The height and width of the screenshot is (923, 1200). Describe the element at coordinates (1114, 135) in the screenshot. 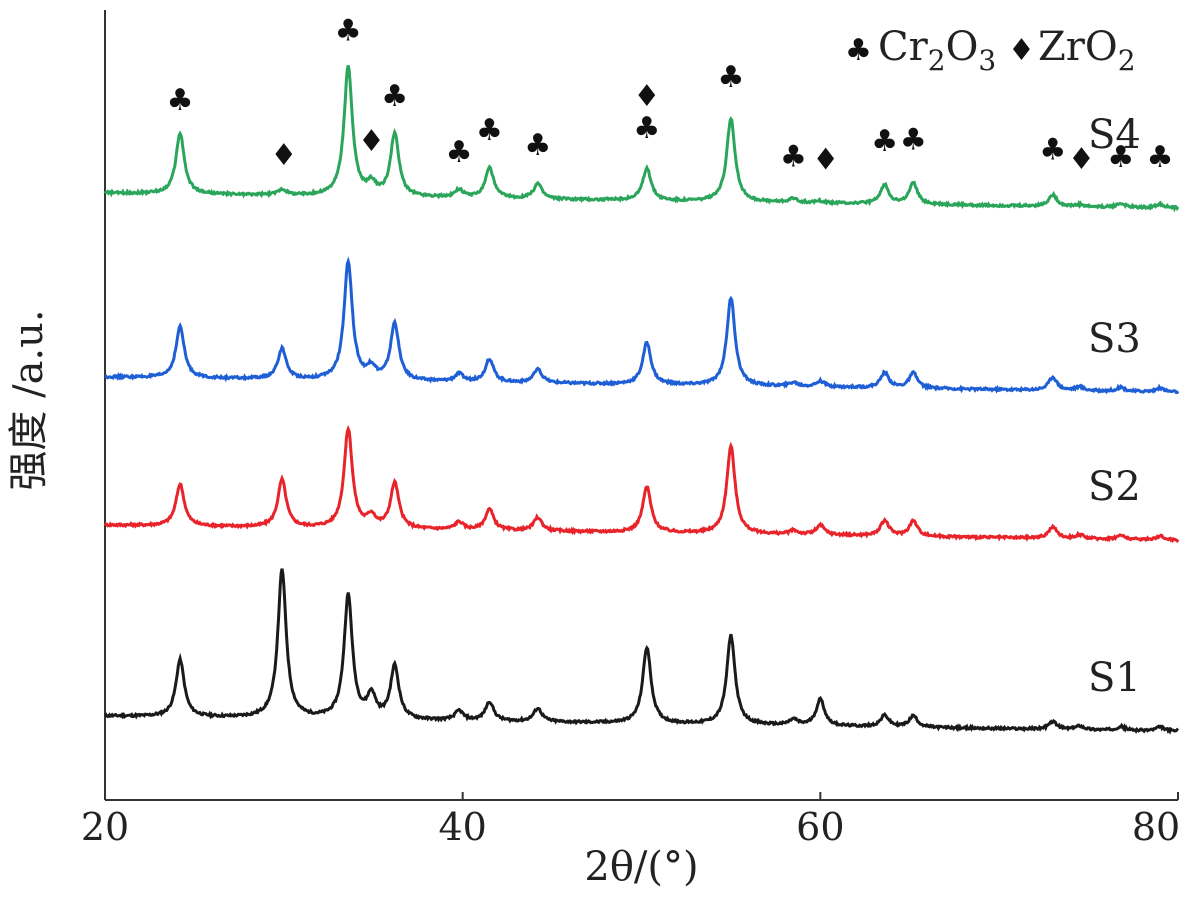

I see `series-label-s4: S4` at that location.